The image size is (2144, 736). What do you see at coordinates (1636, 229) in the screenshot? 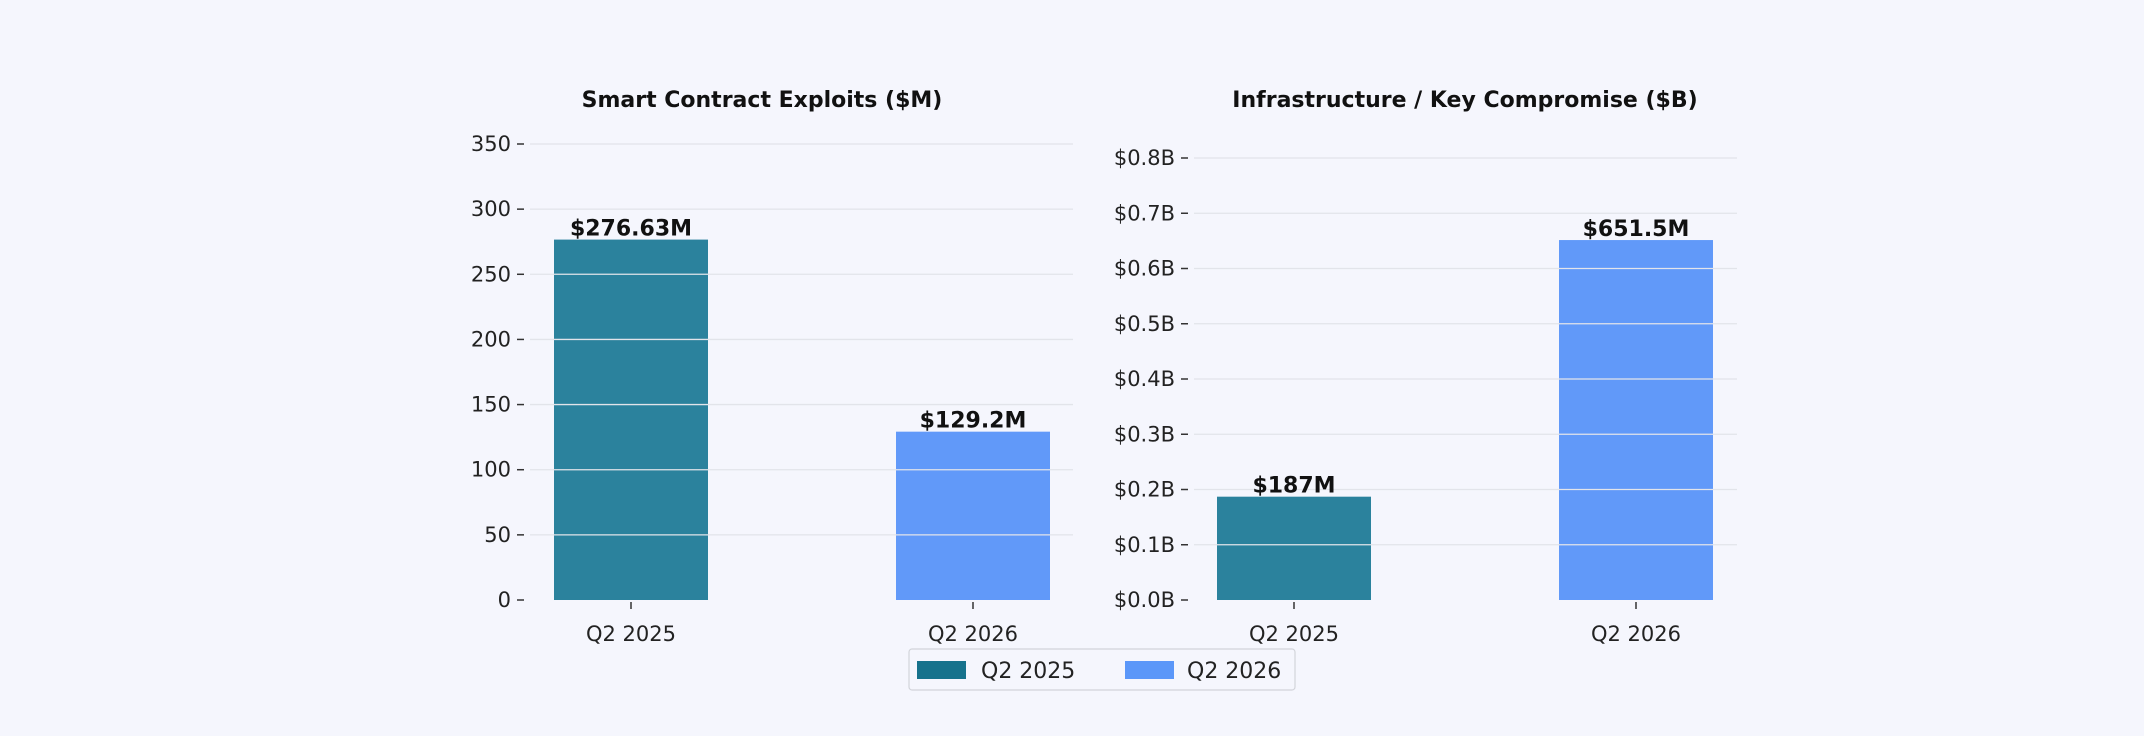
I see `chart2-data-label: $651.5M` at bounding box center [1636, 229].